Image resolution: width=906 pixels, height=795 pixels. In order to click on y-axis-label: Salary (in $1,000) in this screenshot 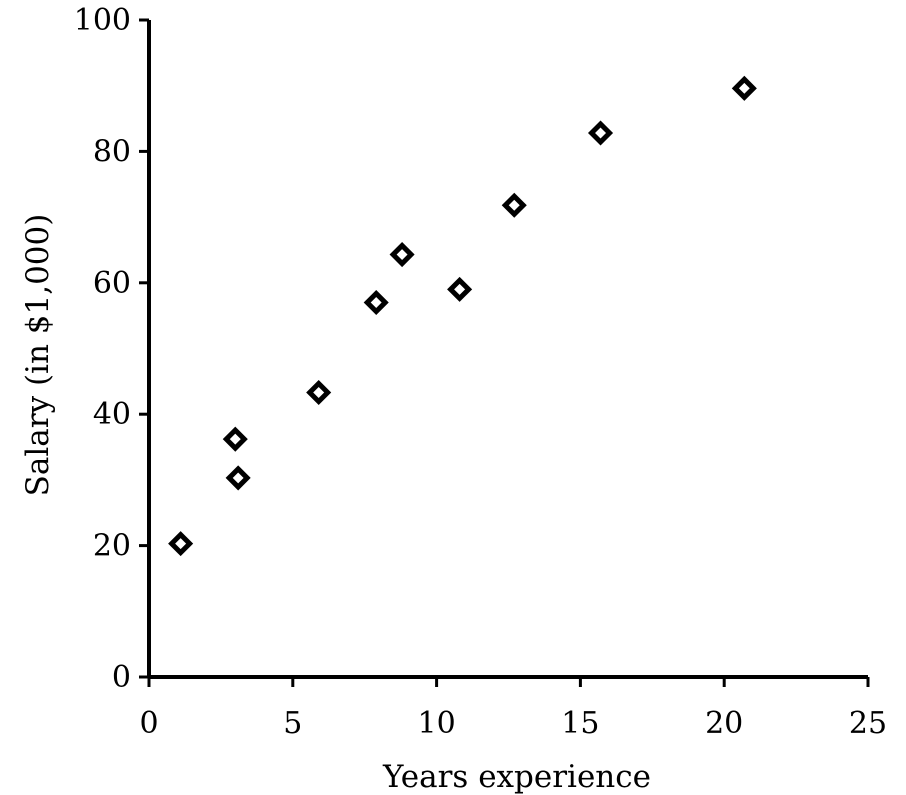, I will do `click(38, 355)`.